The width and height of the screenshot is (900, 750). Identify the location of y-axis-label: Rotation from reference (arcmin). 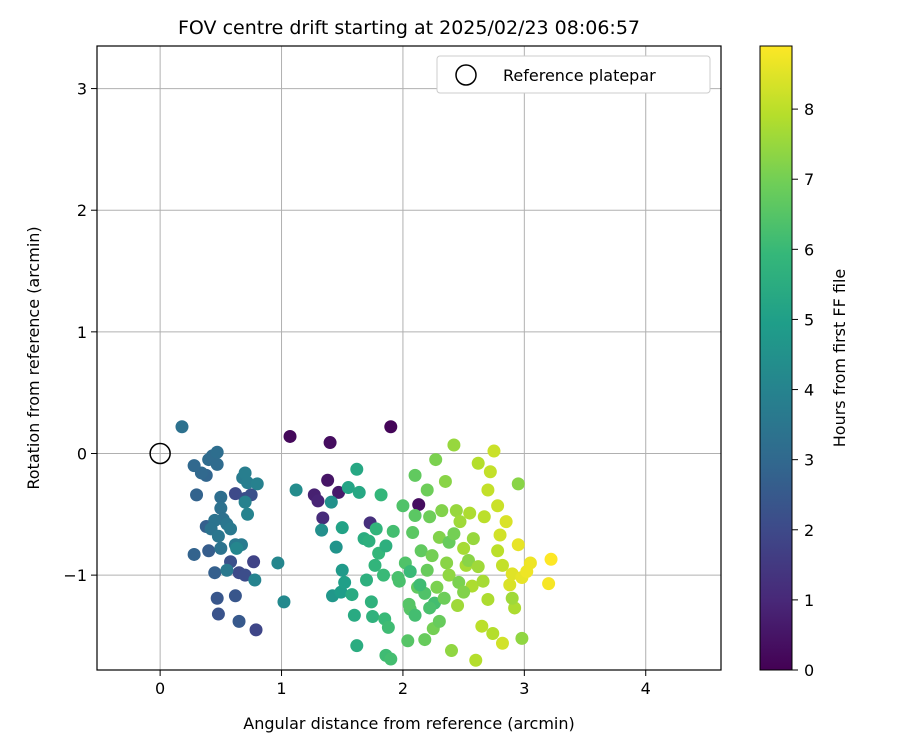
(33, 357).